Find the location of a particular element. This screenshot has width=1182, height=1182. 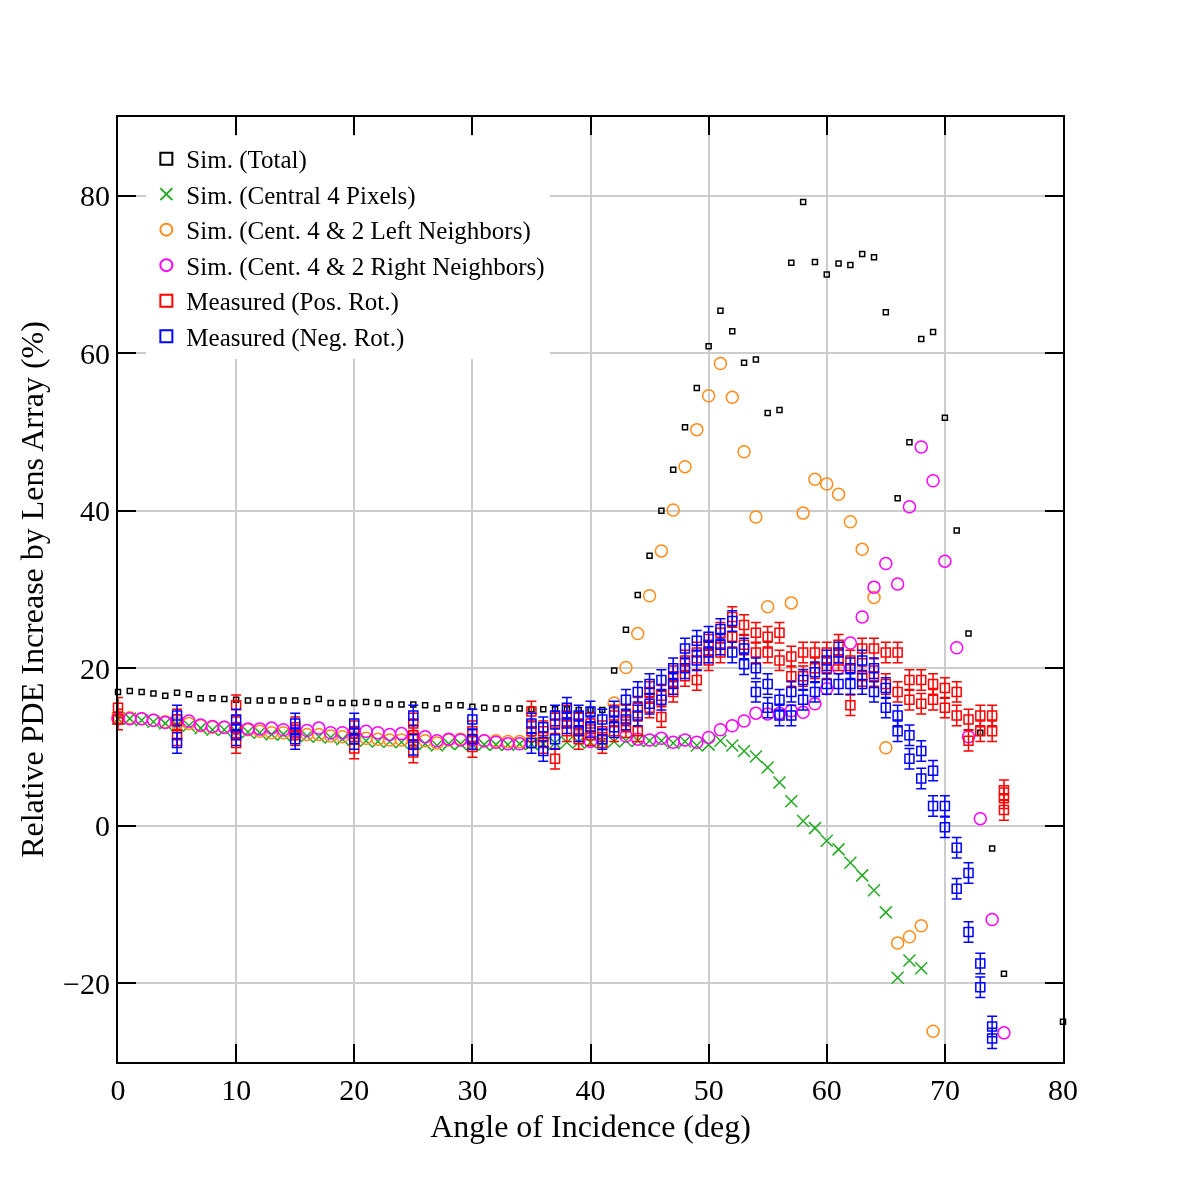

legend-label: Sim. (Central 4 Pixels) is located at coordinates (301, 195).